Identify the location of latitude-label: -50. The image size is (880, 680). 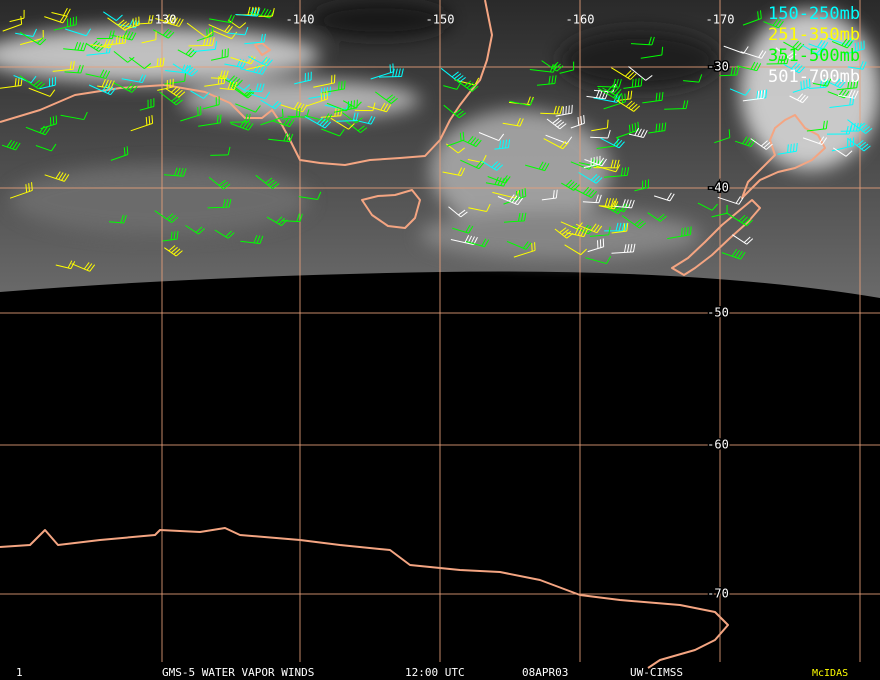
(718, 313).